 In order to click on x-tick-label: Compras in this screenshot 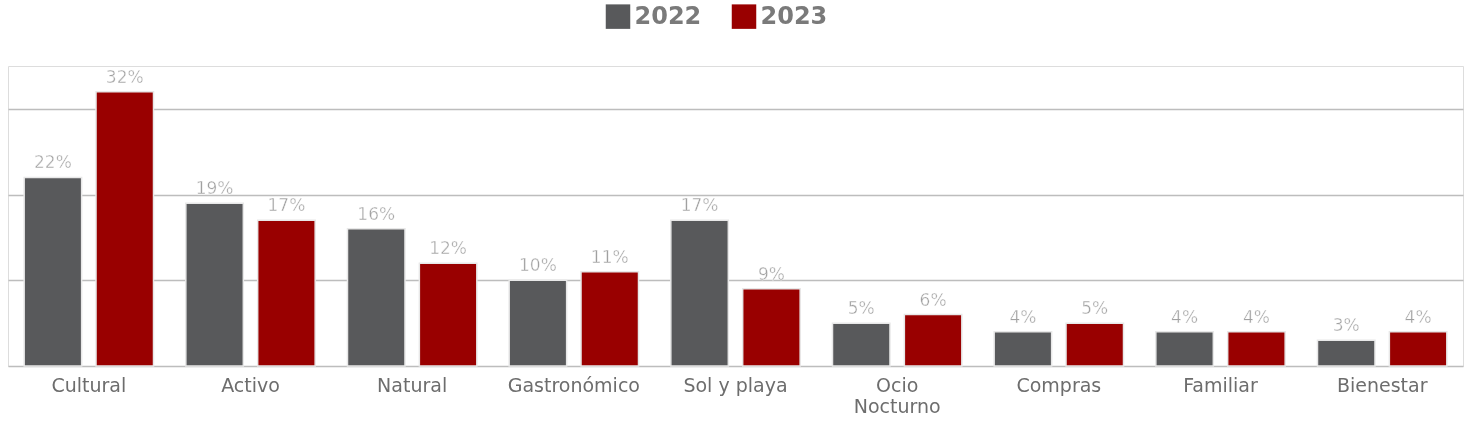, I will do `click(1059, 384)`.